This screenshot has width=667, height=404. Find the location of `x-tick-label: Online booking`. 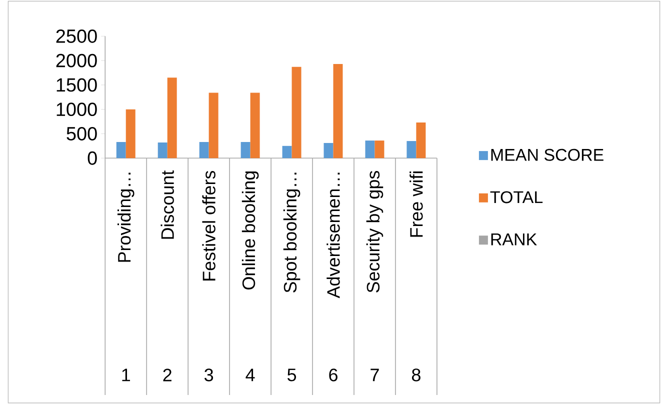

x-tick-label: Online booking is located at coordinates (250, 230).